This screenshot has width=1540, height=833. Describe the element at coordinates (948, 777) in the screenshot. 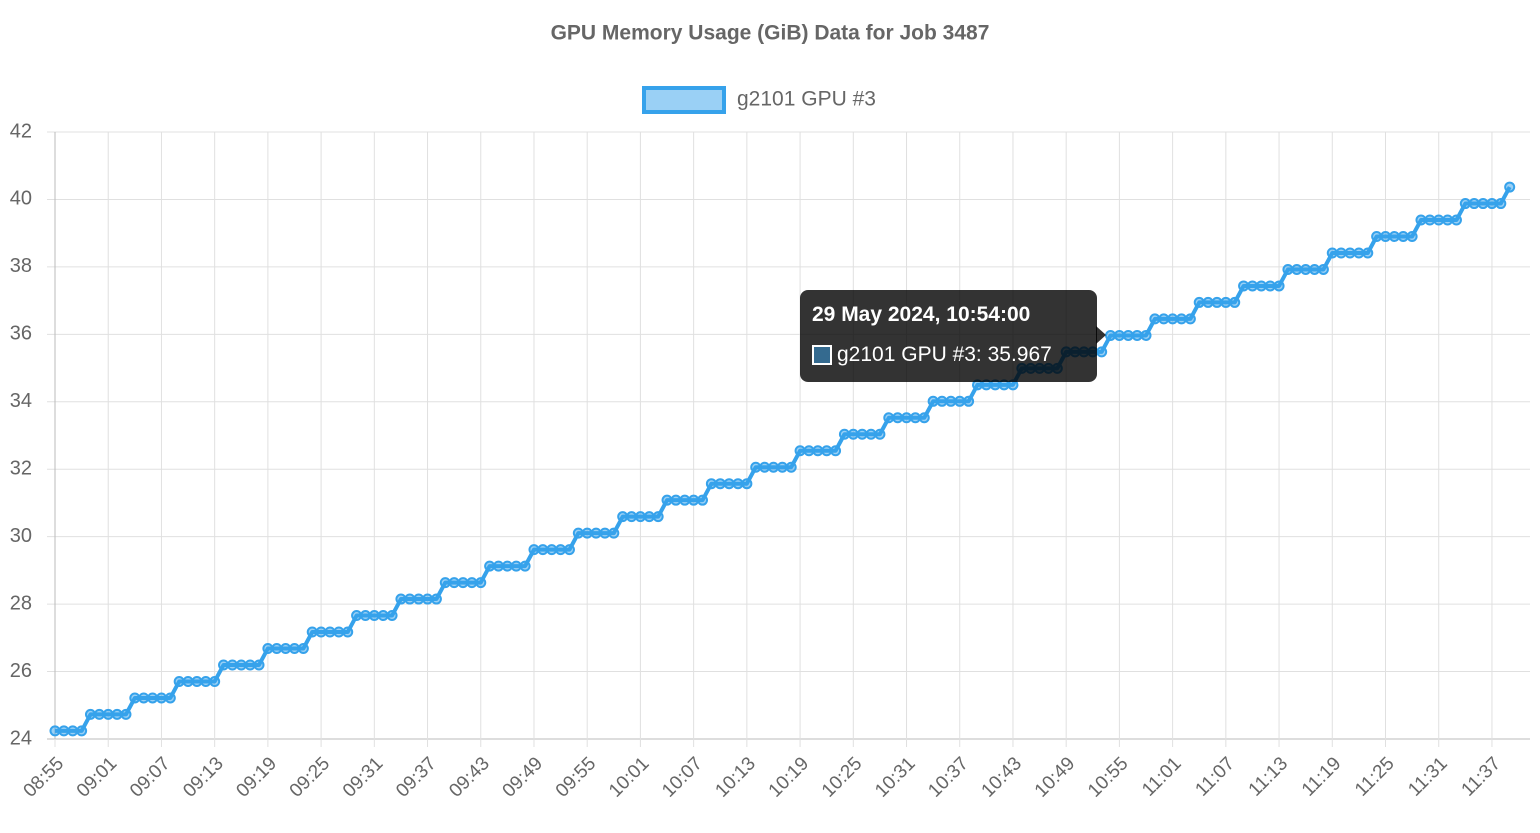

I see `x-tick-label: 10:37` at that location.